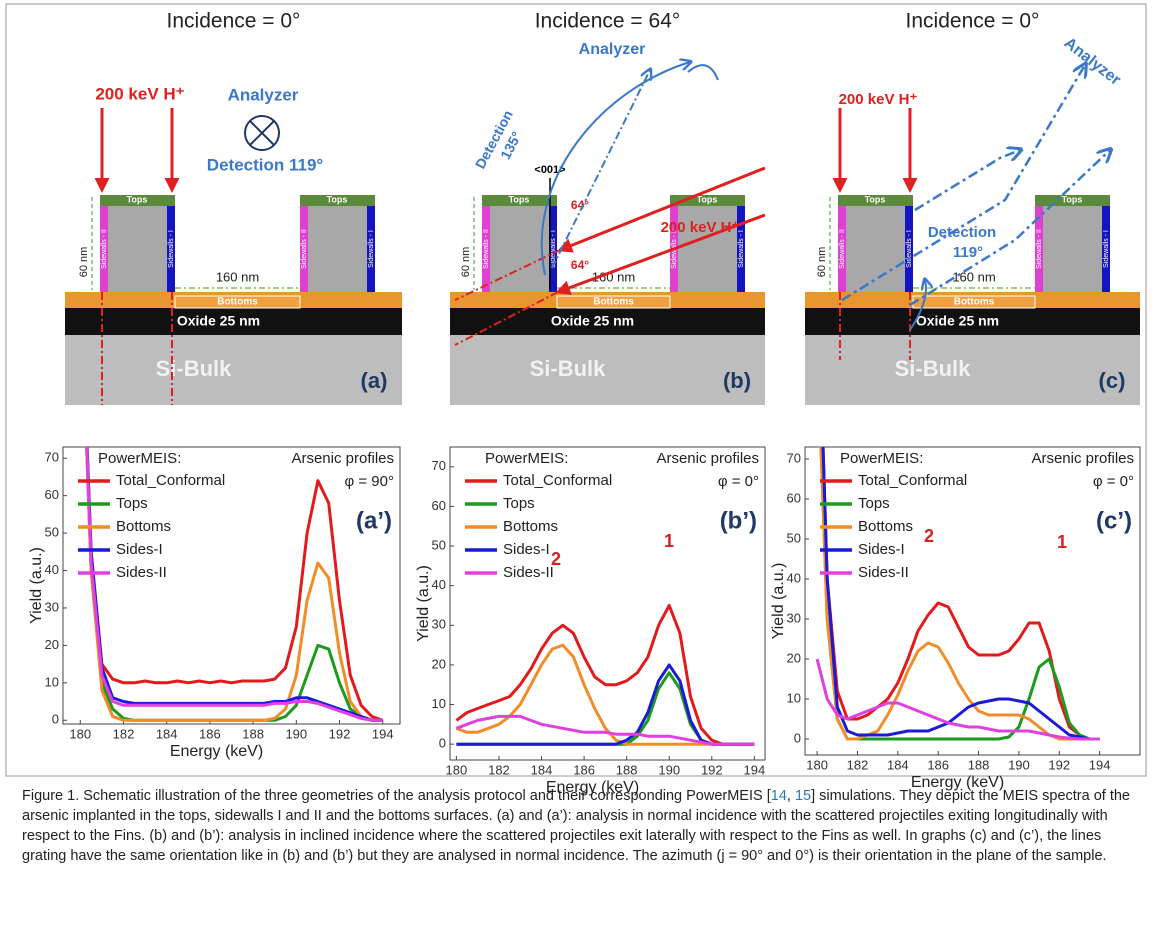  I want to click on panel-label: (a’), so click(374, 520).